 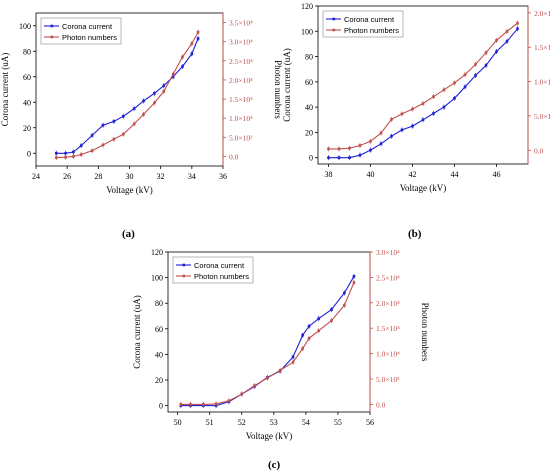 I want to click on x-tick-label: 55, so click(x=338, y=422).